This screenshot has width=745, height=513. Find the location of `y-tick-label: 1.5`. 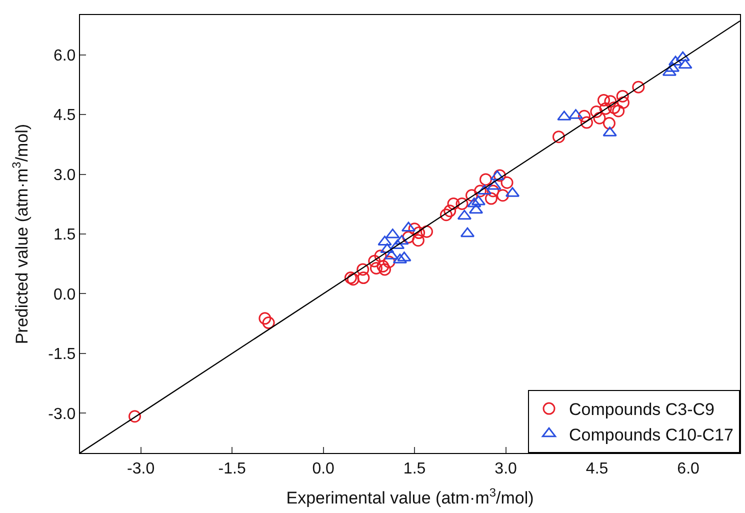

y-tick-label: 1.5 is located at coordinates (64, 235).